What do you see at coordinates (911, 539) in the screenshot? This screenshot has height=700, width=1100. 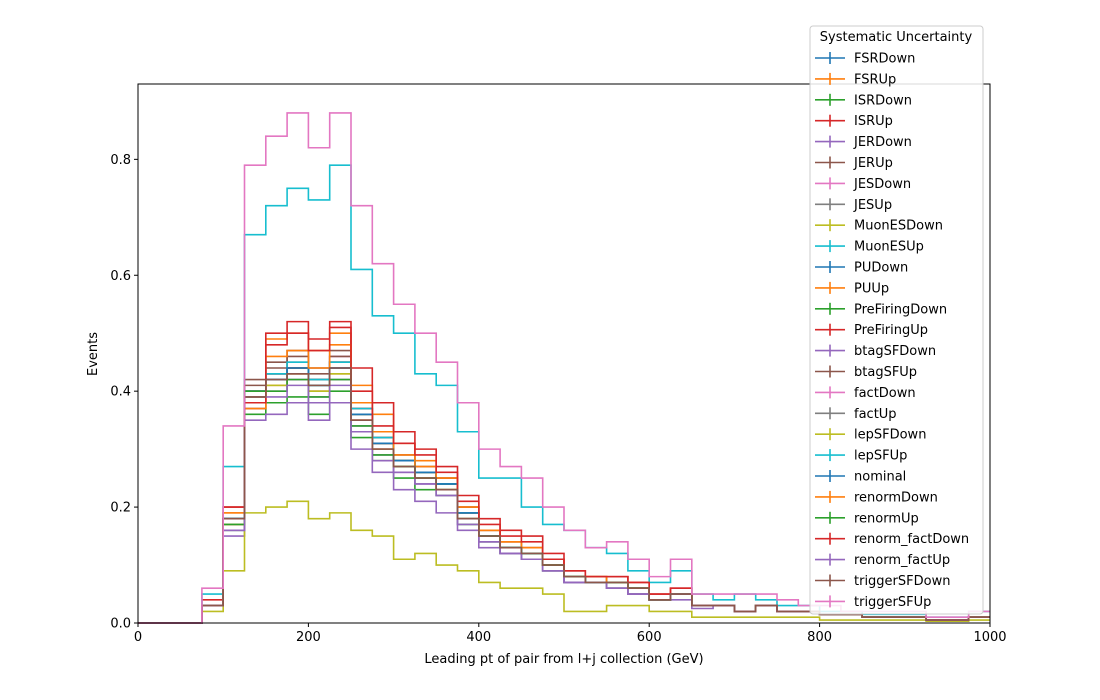 I see `legend-label: renorm_factDown` at bounding box center [911, 539].